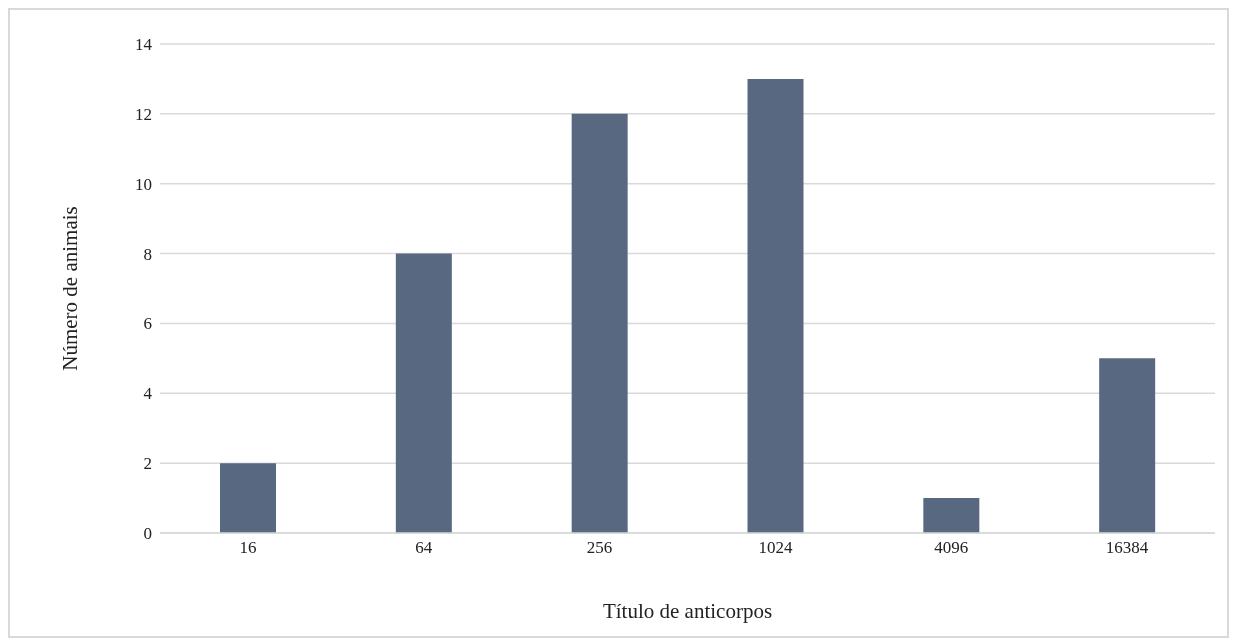 This screenshot has width=1235, height=644. Describe the element at coordinates (951, 548) in the screenshot. I see `x-tick-label: 4096` at that location.